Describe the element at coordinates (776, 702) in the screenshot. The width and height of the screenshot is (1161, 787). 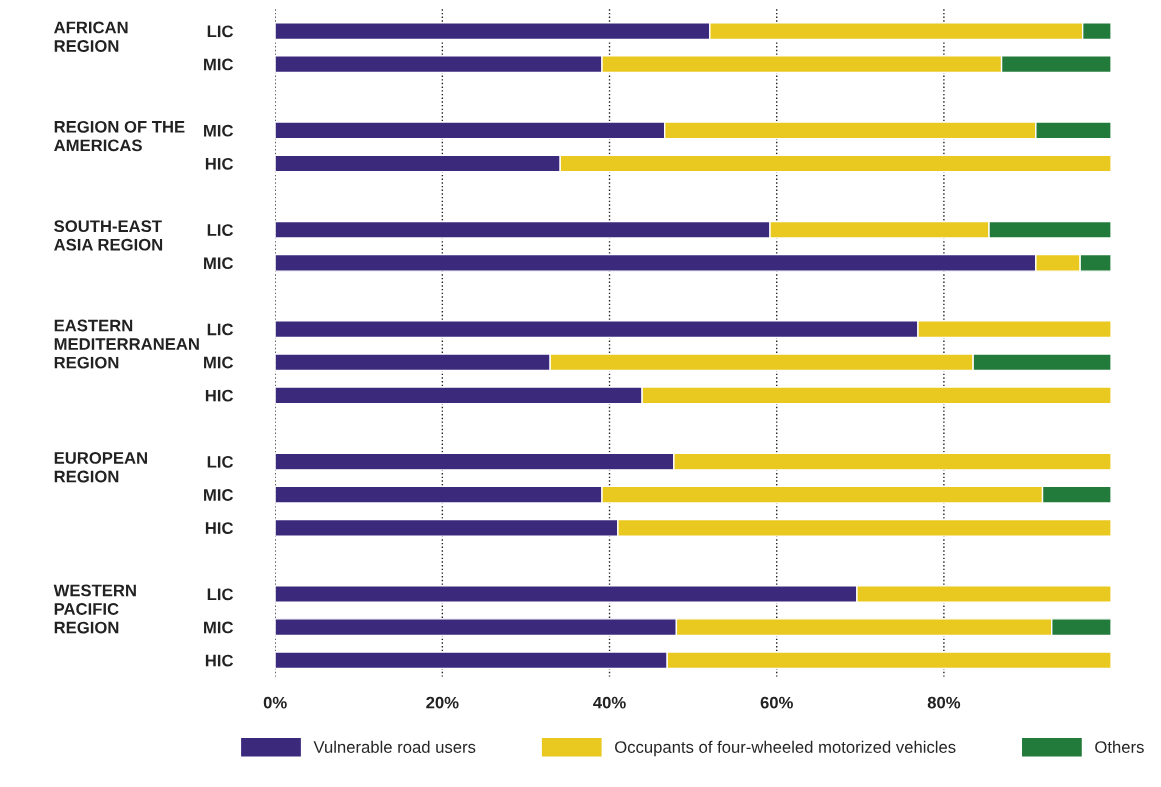
I see `x-tick-label: 60%` at that location.